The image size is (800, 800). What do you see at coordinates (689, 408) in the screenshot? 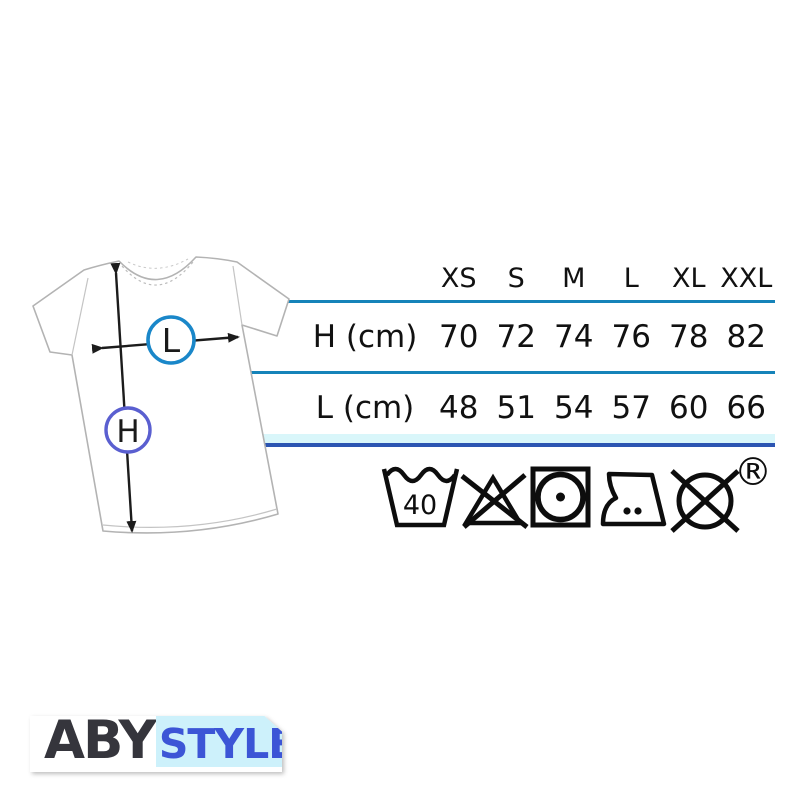
I see `length-value-xl: 60` at bounding box center [689, 408].